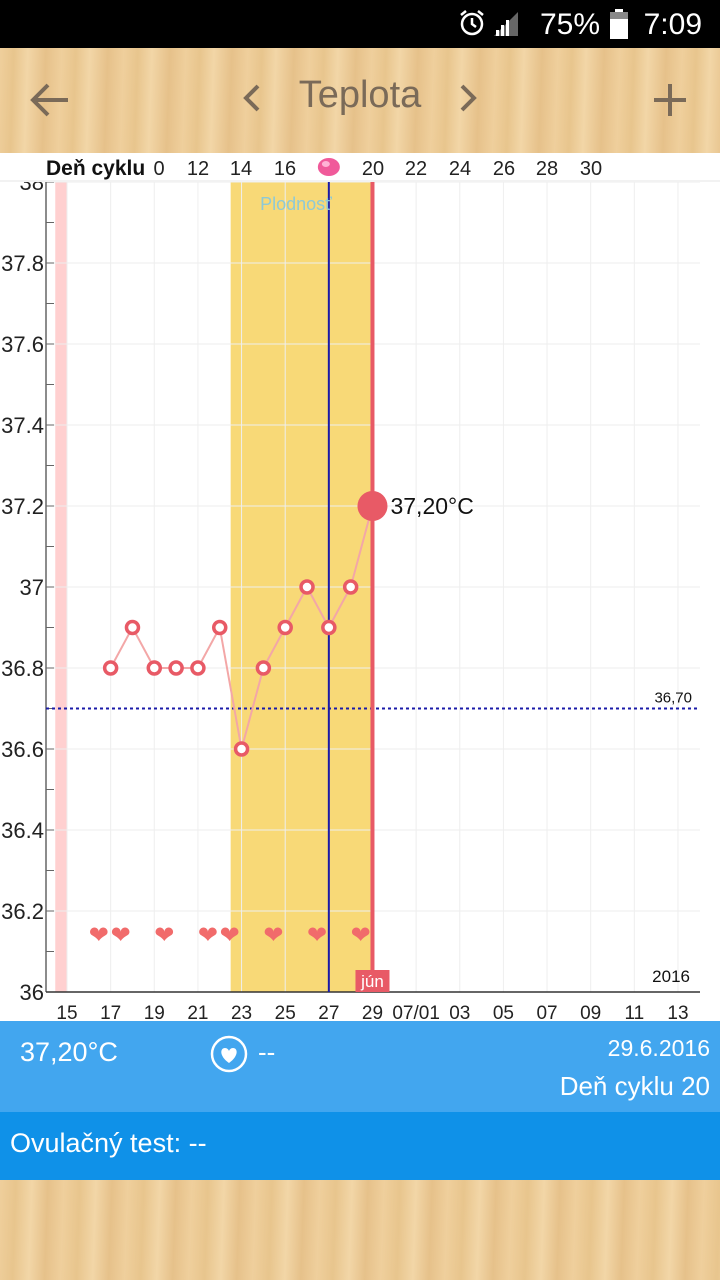 Image resolution: width=720 pixels, height=1280 pixels. What do you see at coordinates (22, 749) in the screenshot?
I see `y-tick-label: 36.6` at bounding box center [22, 749].